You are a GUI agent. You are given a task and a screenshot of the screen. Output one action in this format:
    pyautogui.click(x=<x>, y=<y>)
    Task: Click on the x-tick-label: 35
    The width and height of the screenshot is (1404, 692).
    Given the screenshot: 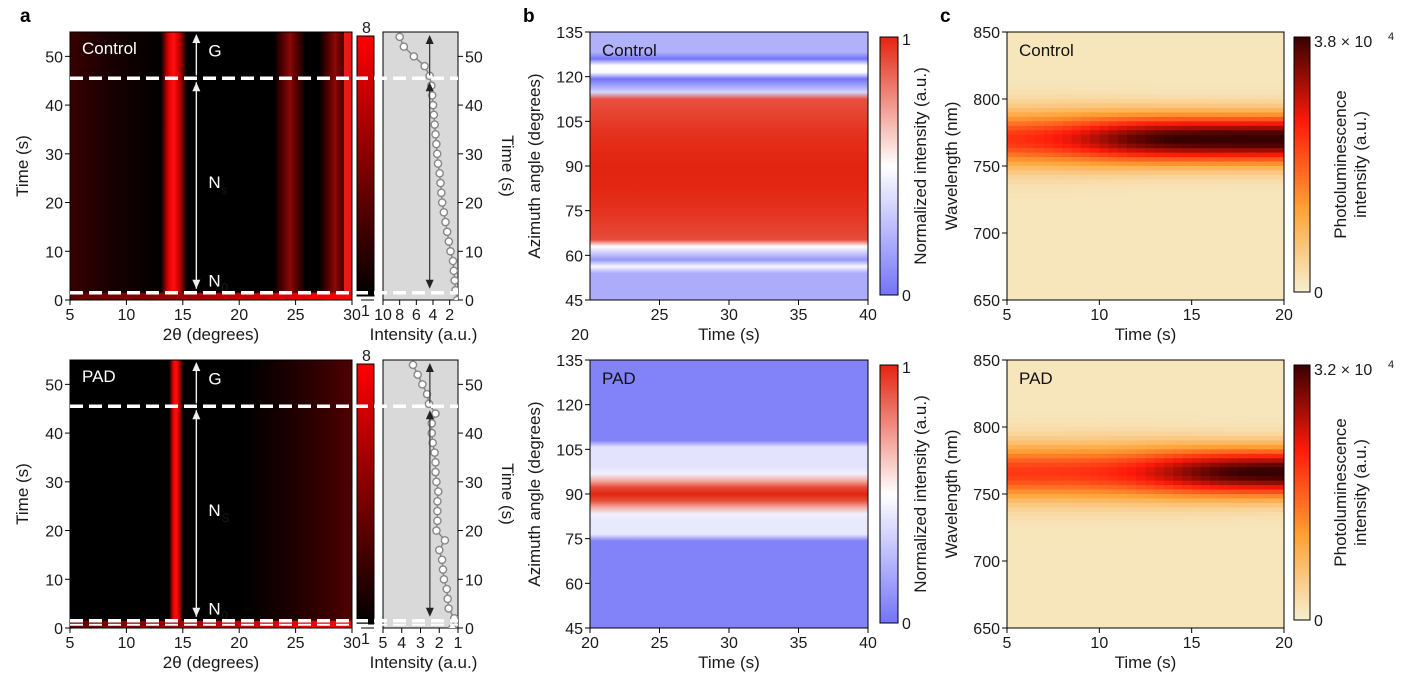 What is the action you would take?
    pyautogui.click(x=799, y=643)
    